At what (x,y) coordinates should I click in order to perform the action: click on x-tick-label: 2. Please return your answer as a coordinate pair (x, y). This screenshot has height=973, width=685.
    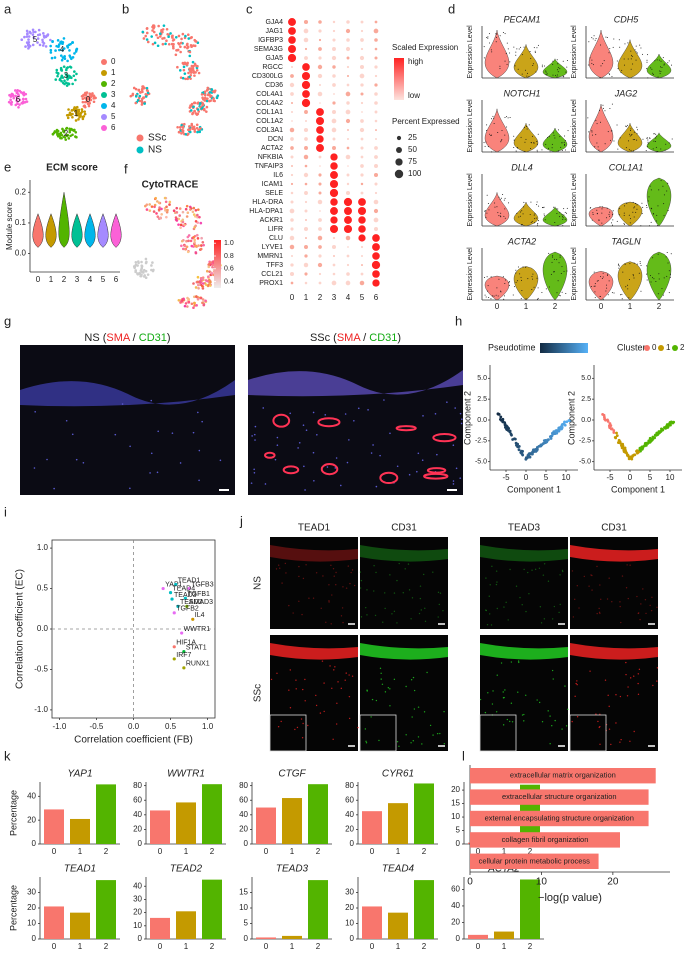
    Looking at the image, I should click on (212, 946).